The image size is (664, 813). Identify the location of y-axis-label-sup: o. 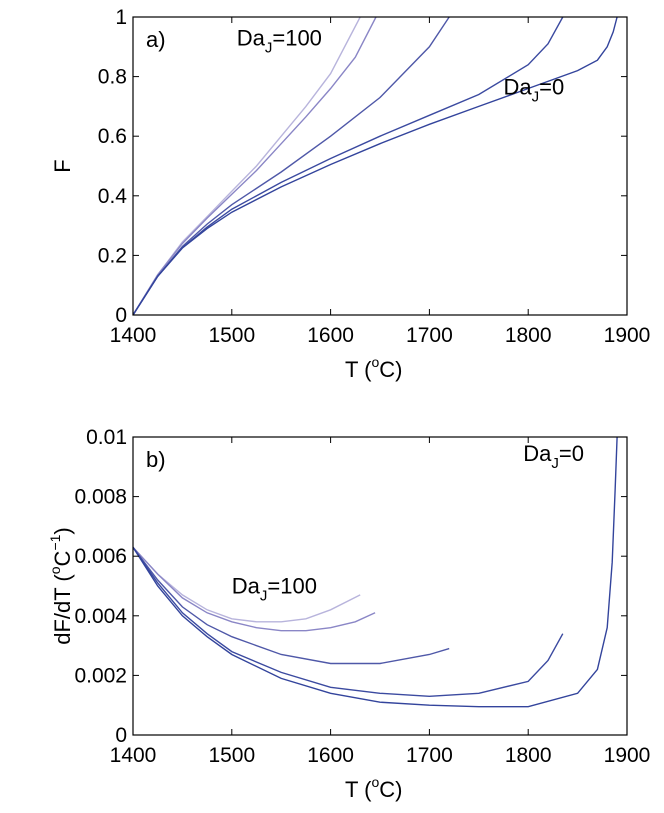
(55, 570).